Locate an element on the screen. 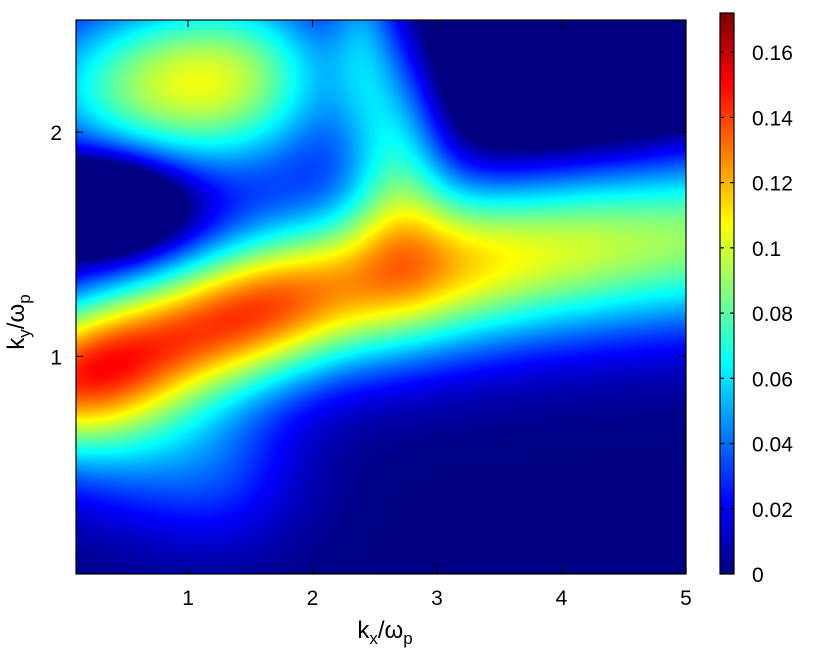 The image size is (830, 651). colorbar-tick-label: 0.14 is located at coordinates (772, 118).